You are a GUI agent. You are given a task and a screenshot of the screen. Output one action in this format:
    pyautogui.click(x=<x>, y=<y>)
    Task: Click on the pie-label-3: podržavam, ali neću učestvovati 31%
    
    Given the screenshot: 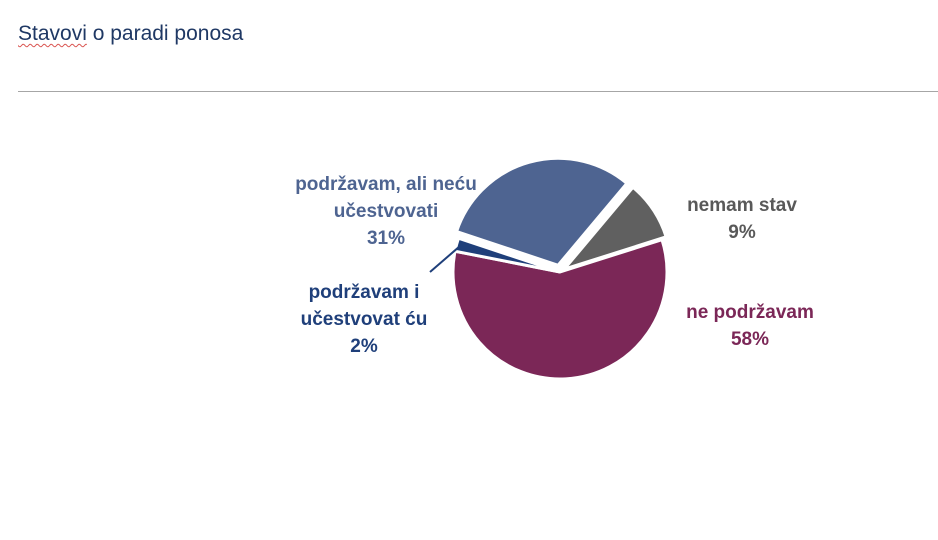 What is the action you would take?
    pyautogui.click(x=386, y=211)
    